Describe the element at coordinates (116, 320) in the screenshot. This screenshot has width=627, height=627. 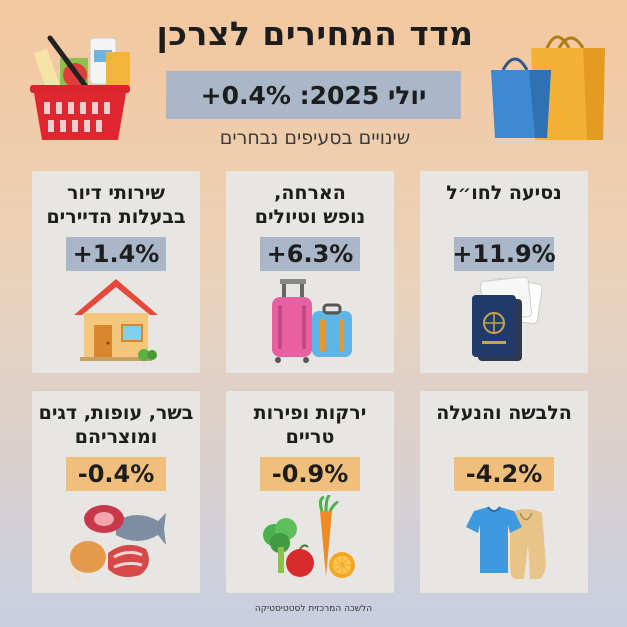
I see `house-icon` at that location.